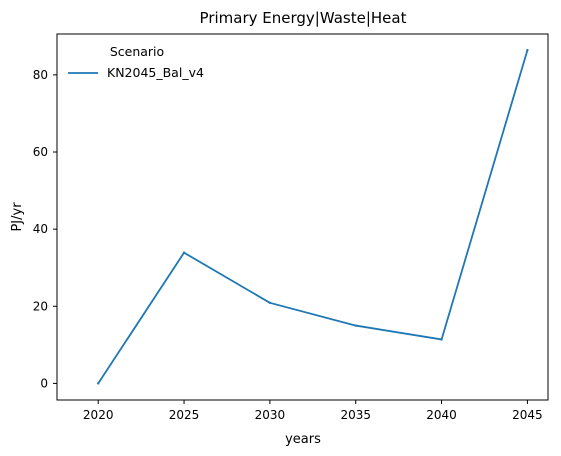  Describe the element at coordinates (270, 415) in the screenshot. I see `x-tick-label: 2030` at that location.